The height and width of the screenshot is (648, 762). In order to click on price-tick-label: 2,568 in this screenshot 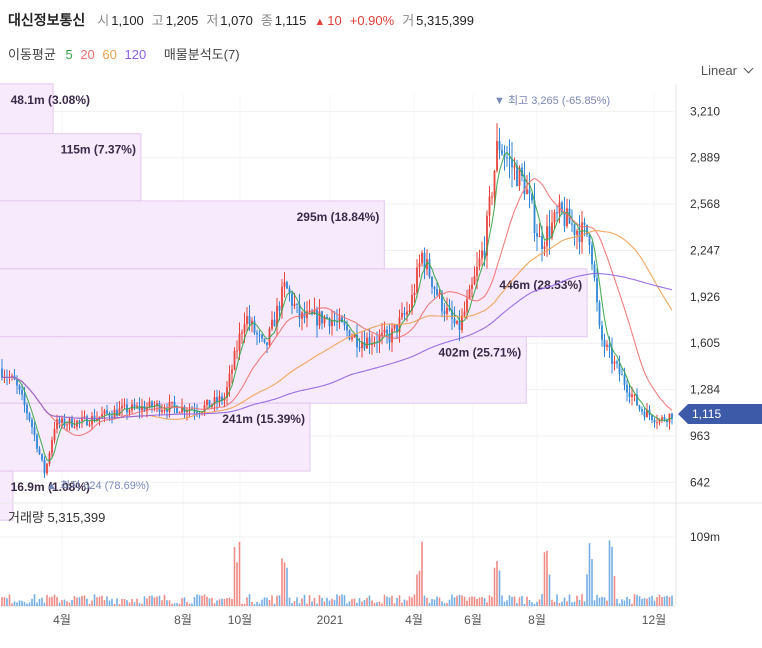, I will do `click(705, 204)`.